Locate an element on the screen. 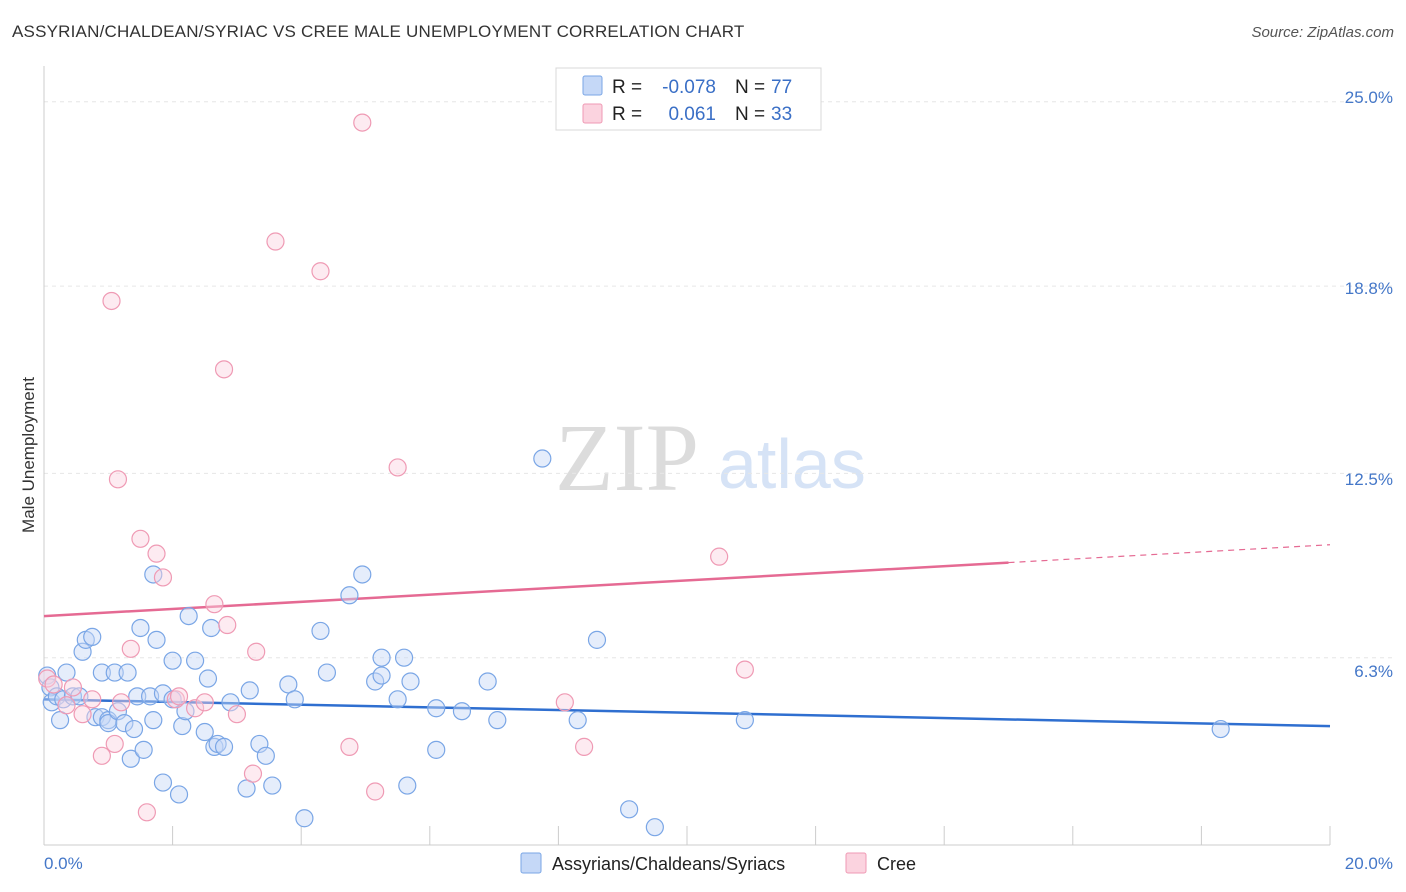 The image size is (1406, 892). legend-r-value-2: 0.061 is located at coordinates (692, 114).